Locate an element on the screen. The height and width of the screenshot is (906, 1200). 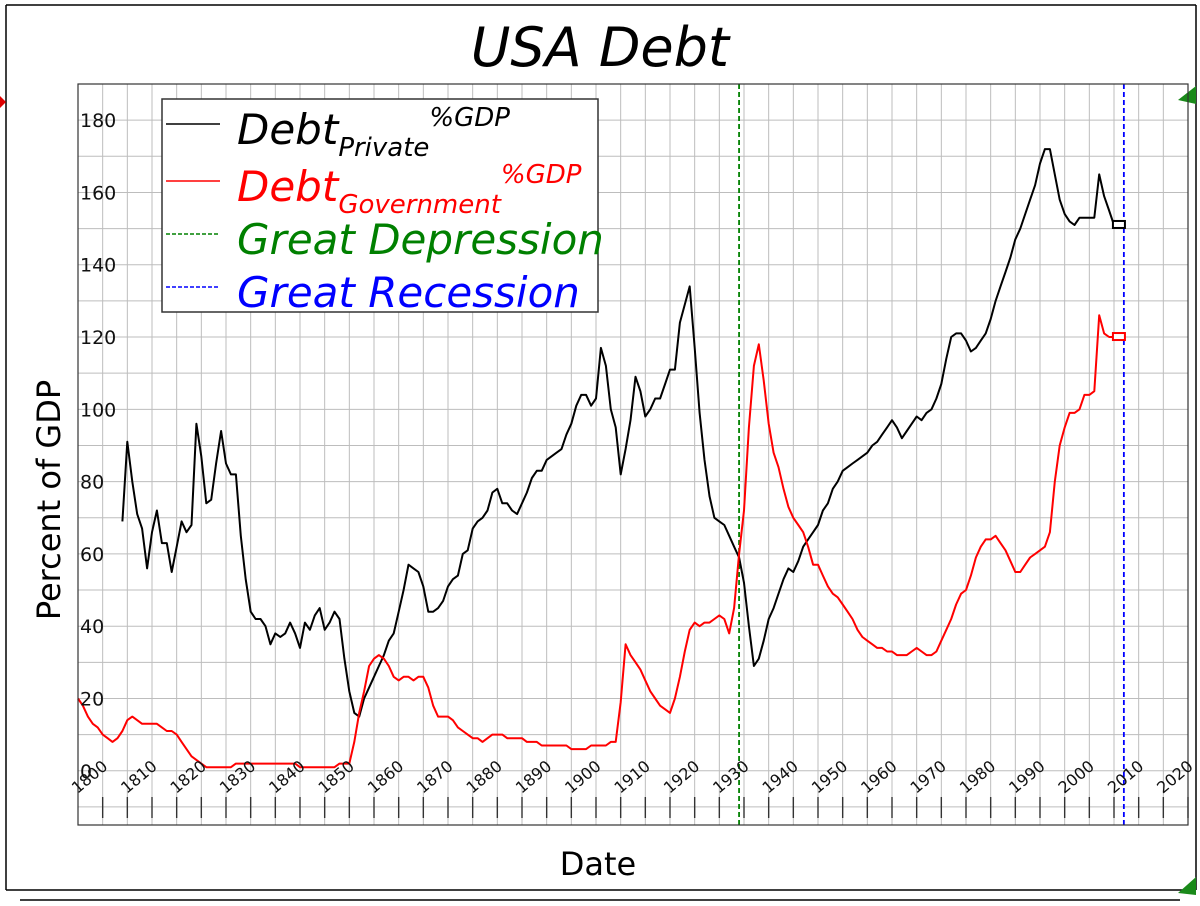
x-tick-label: 1940 is located at coordinates (779, 777).